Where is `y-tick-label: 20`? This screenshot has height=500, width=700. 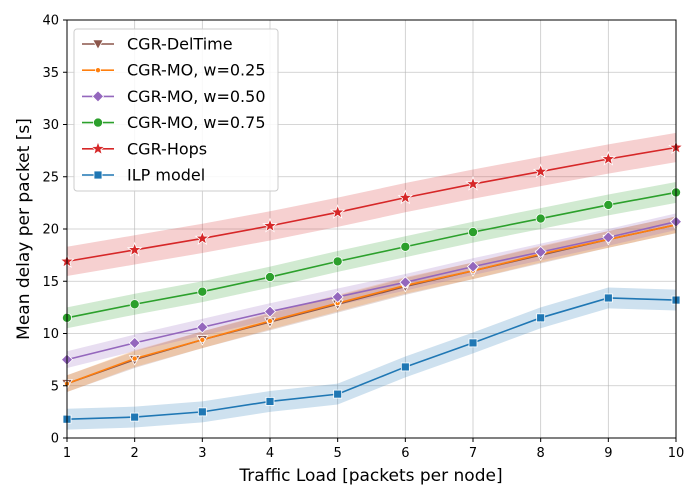
y-tick-label: 20 is located at coordinates (50, 230).